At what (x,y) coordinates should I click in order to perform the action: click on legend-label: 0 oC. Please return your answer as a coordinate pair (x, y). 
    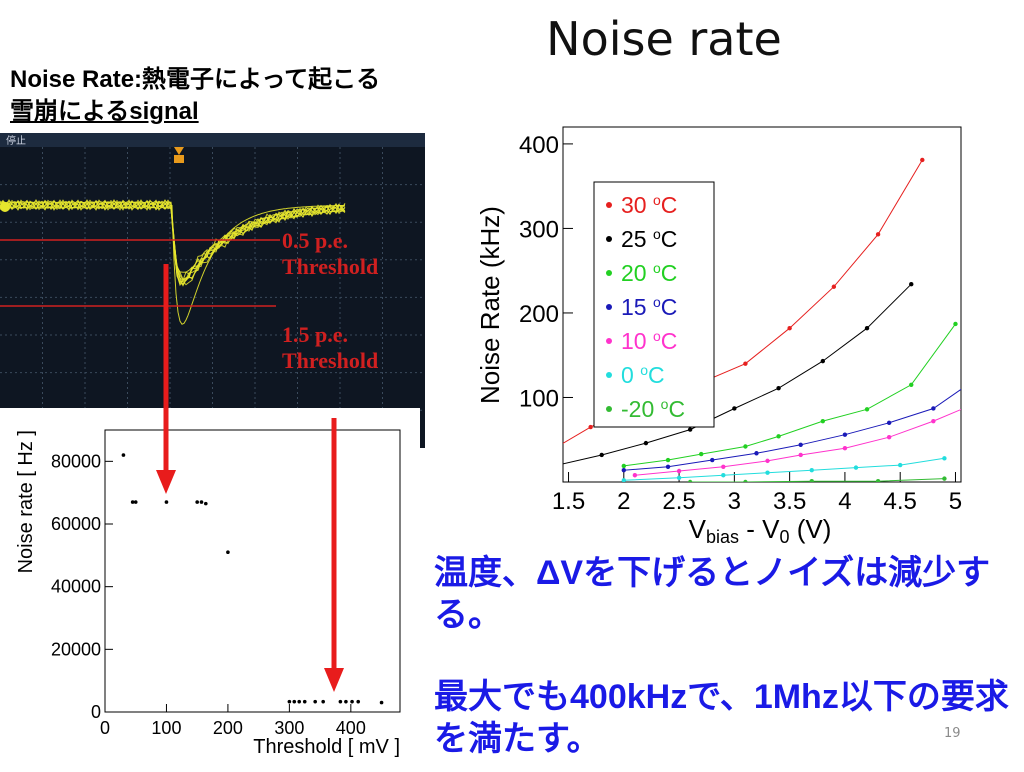
    Looking at the image, I should click on (643, 375).